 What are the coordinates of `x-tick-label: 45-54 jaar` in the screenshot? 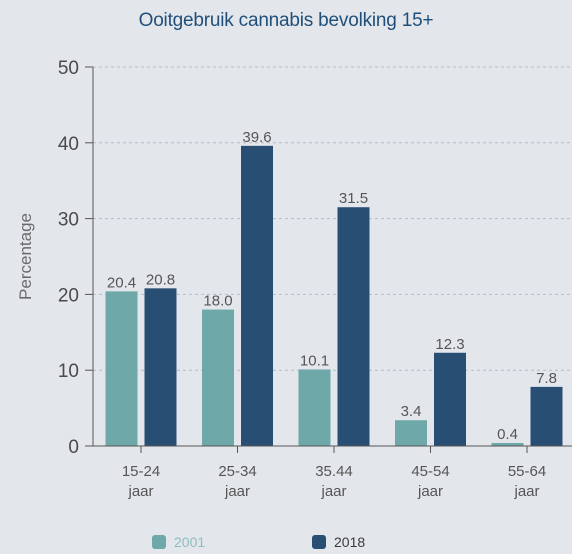 It's located at (430, 481).